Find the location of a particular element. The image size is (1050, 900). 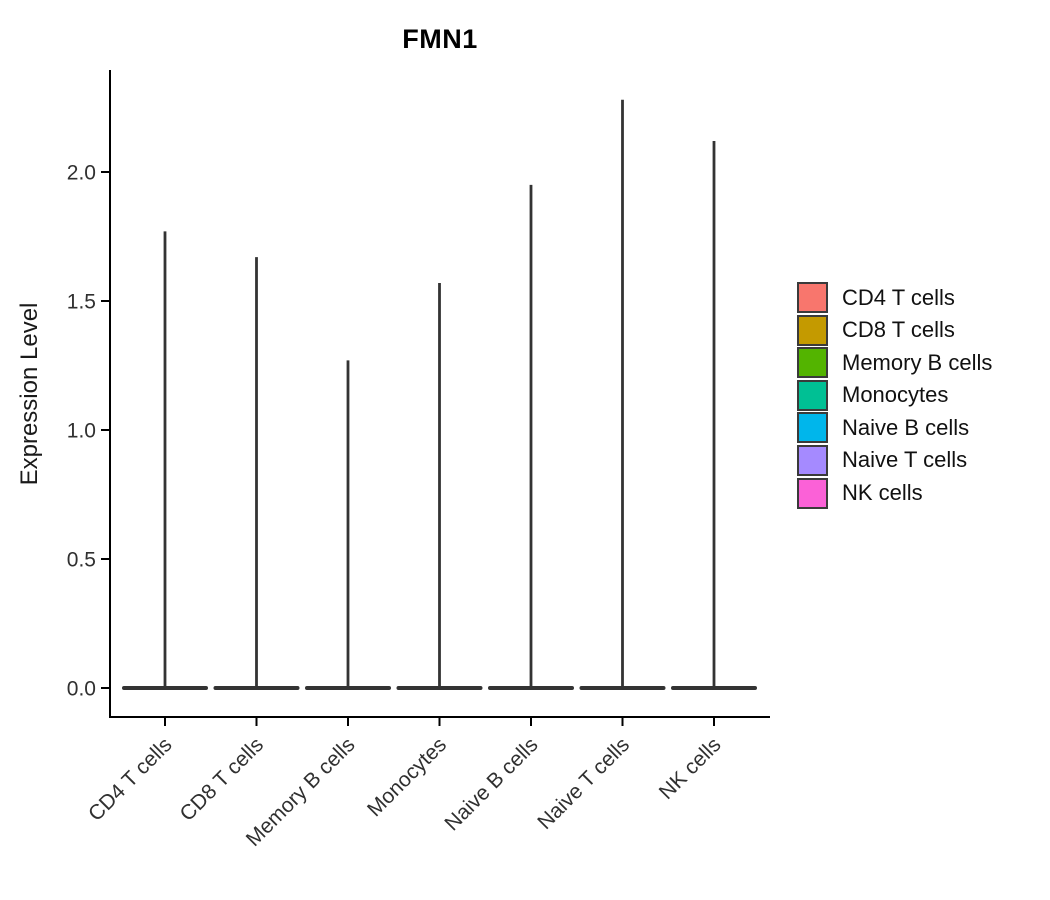

y-tick-label: 0.0 is located at coordinates (81, 689).